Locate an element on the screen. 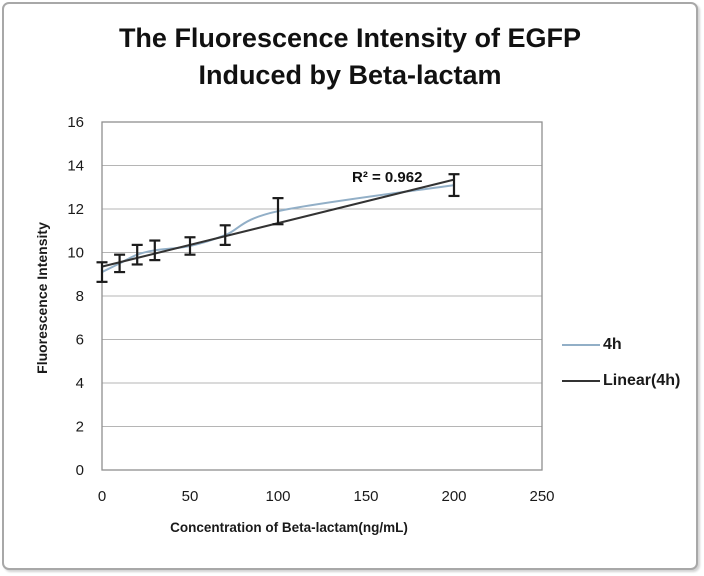 The image size is (704, 576). svg-text: 16 is located at coordinates (75, 122).